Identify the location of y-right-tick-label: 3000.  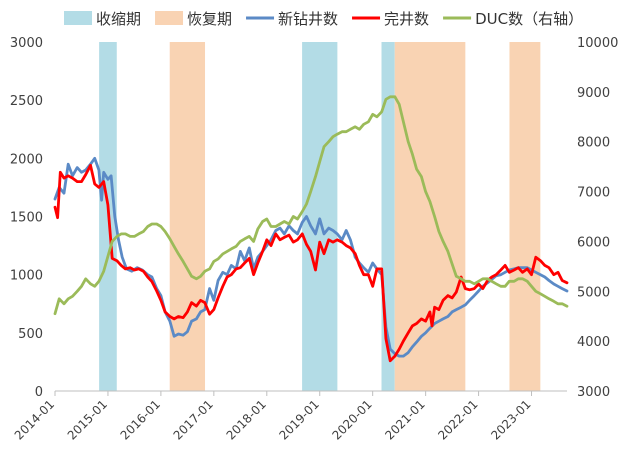
(593, 392).